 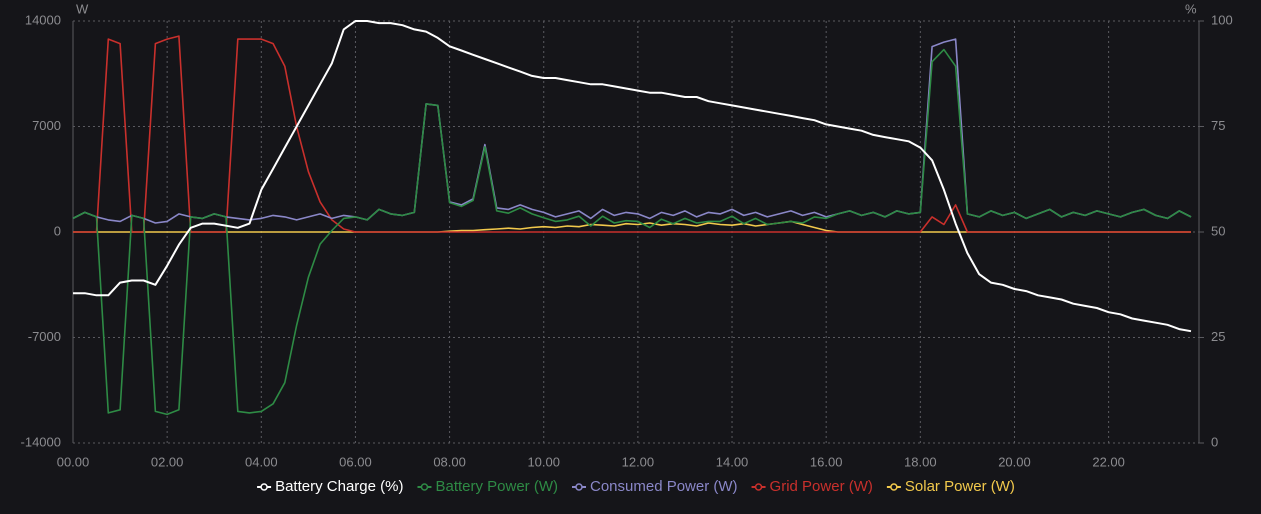 What do you see at coordinates (41, 441) in the screenshot?
I see `y-tick-label: -14000` at bounding box center [41, 441].